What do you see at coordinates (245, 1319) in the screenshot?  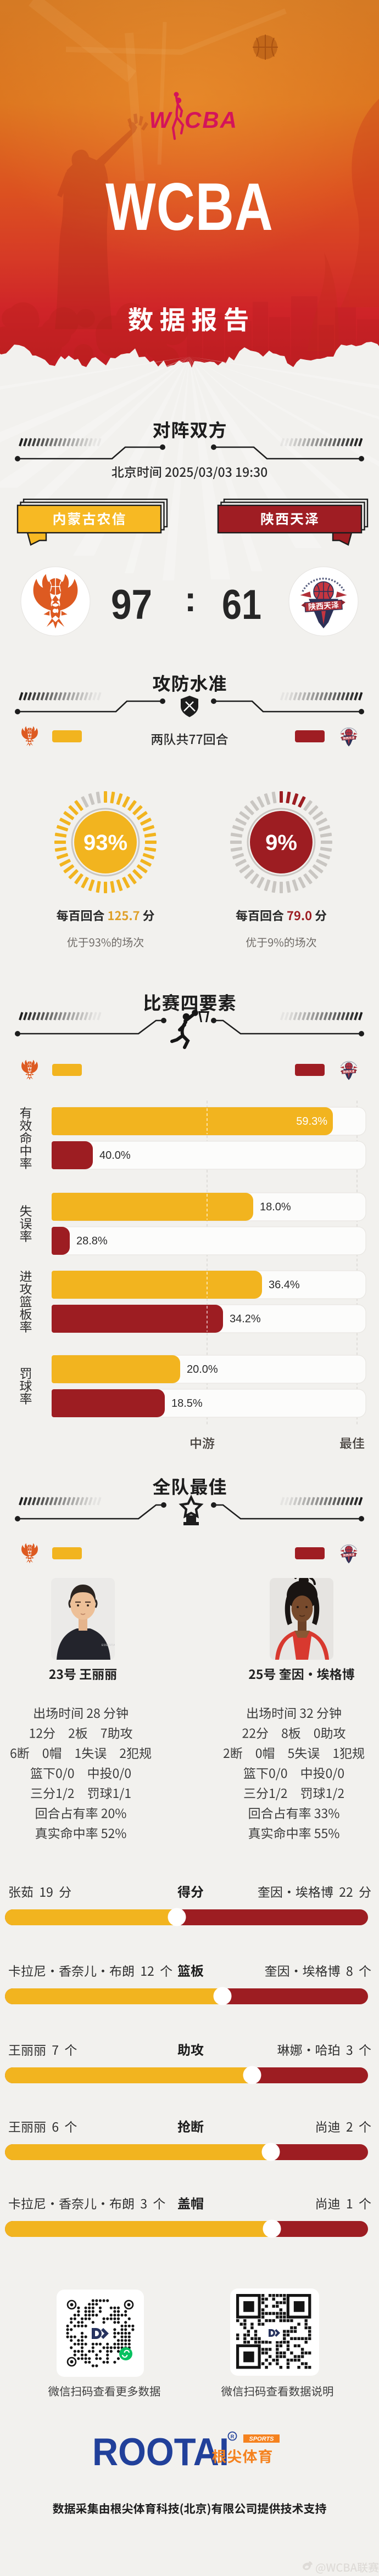 I see `svg-text: 34.2%` at bounding box center [245, 1319].